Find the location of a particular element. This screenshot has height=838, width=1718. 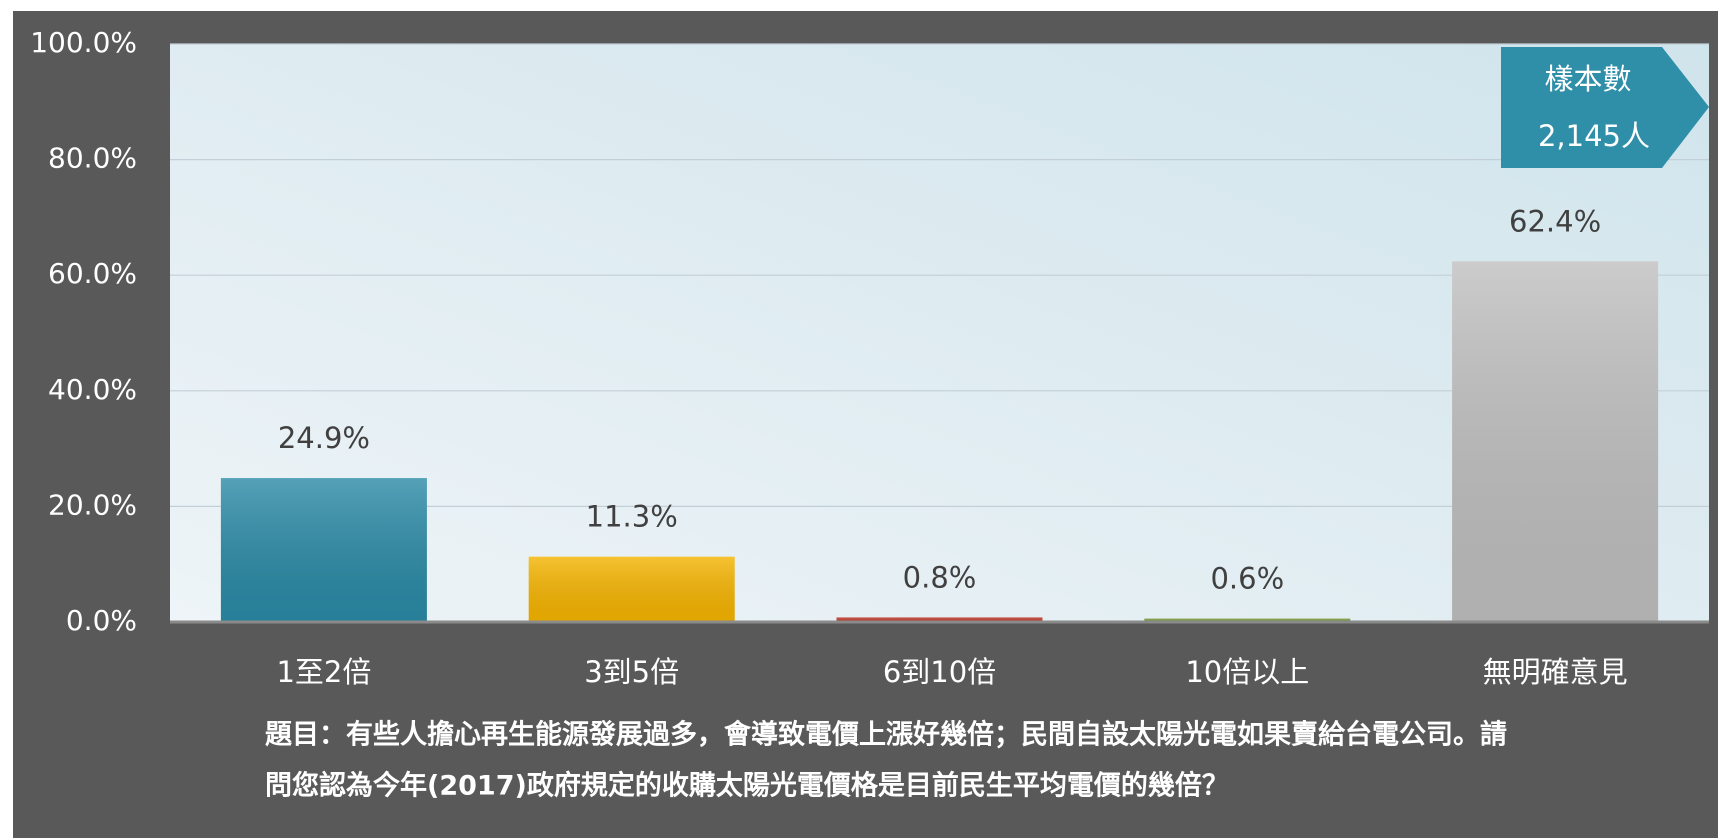

y-tick-label: 100.0% is located at coordinates (83, 42).